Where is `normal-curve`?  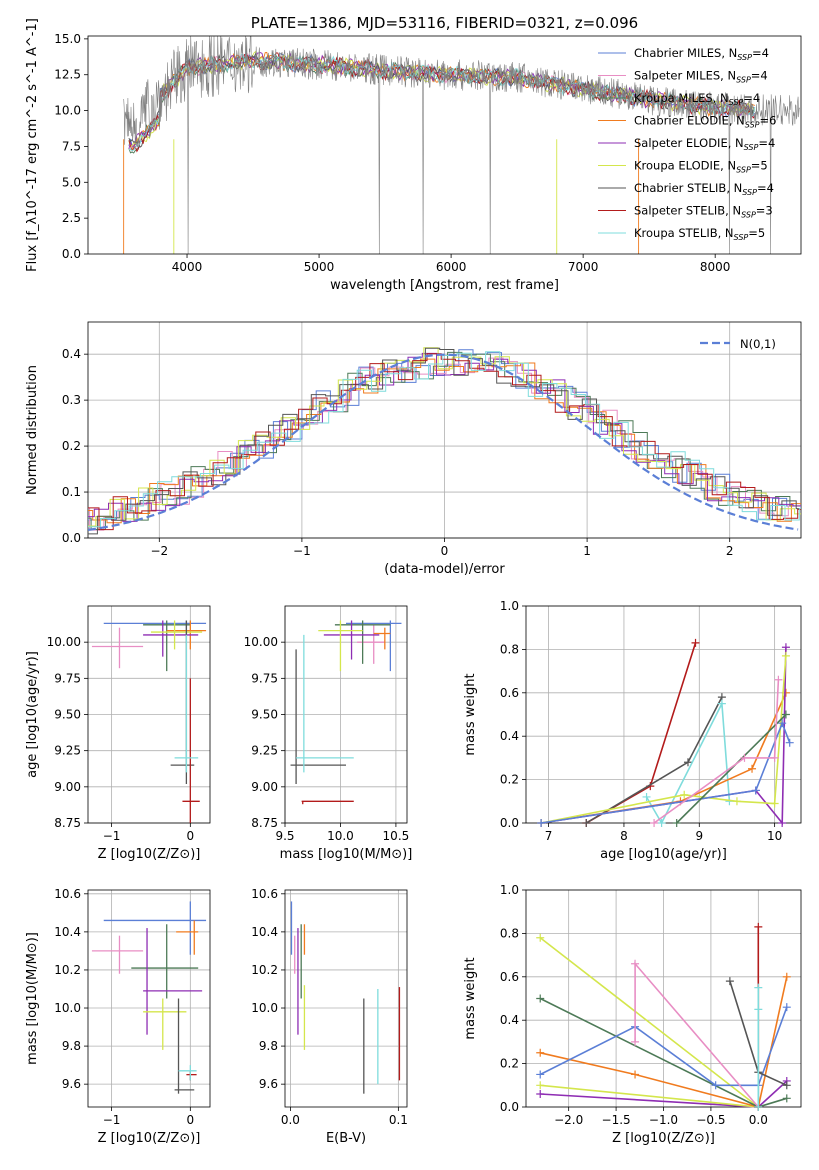 normal-curve is located at coordinates (443, 442).